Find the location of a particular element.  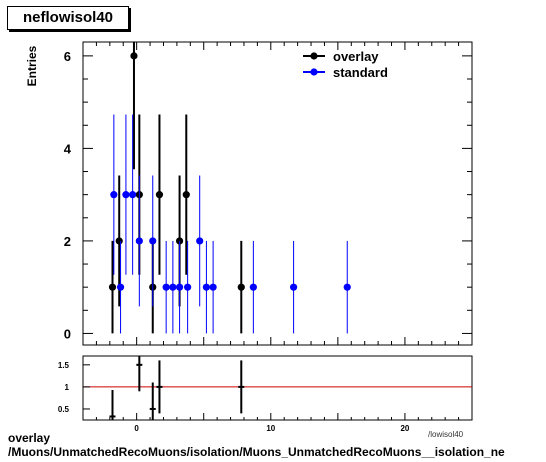

ratio-y-tick-label: 0.5 is located at coordinates (64, 409).